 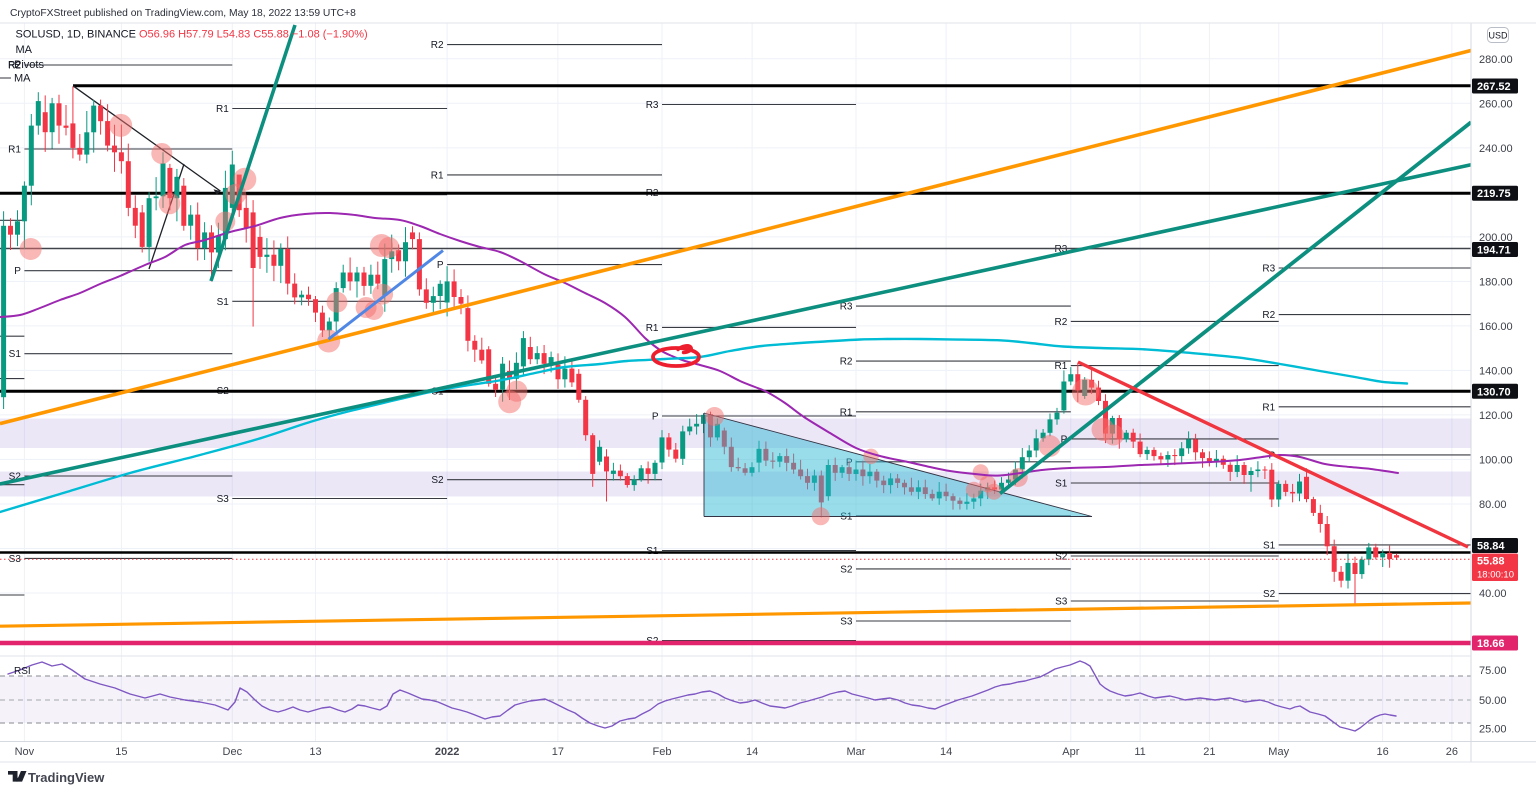 What do you see at coordinates (1491, 562) in the screenshot?
I see `svg-text: 55.88` at bounding box center [1491, 562].